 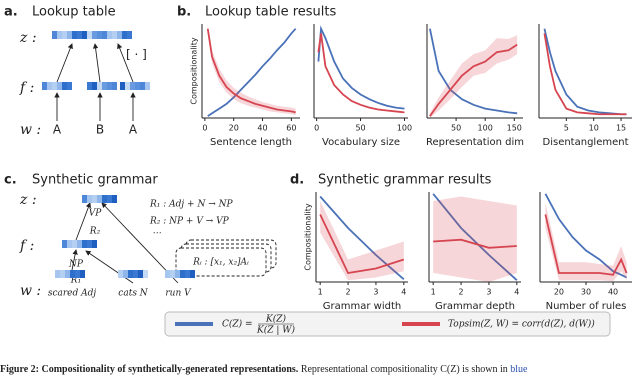 I want to click on x-axis-label: Vocabulary size, so click(x=361, y=142).